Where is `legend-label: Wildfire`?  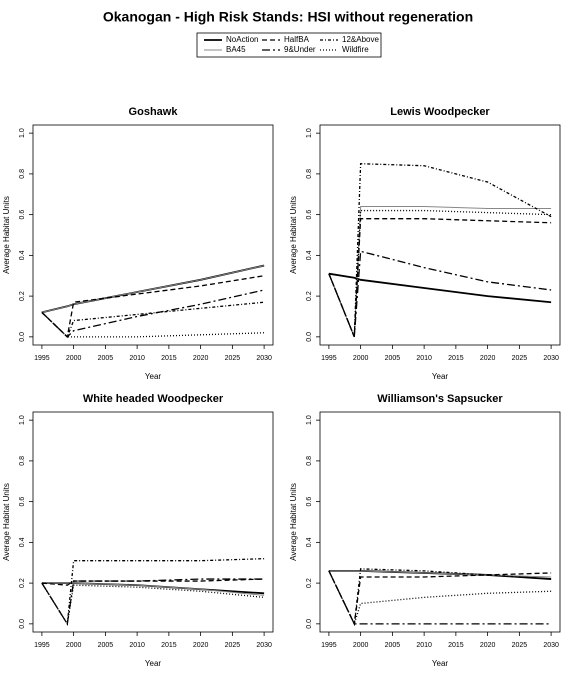 legend-label: Wildfire is located at coordinates (355, 49).